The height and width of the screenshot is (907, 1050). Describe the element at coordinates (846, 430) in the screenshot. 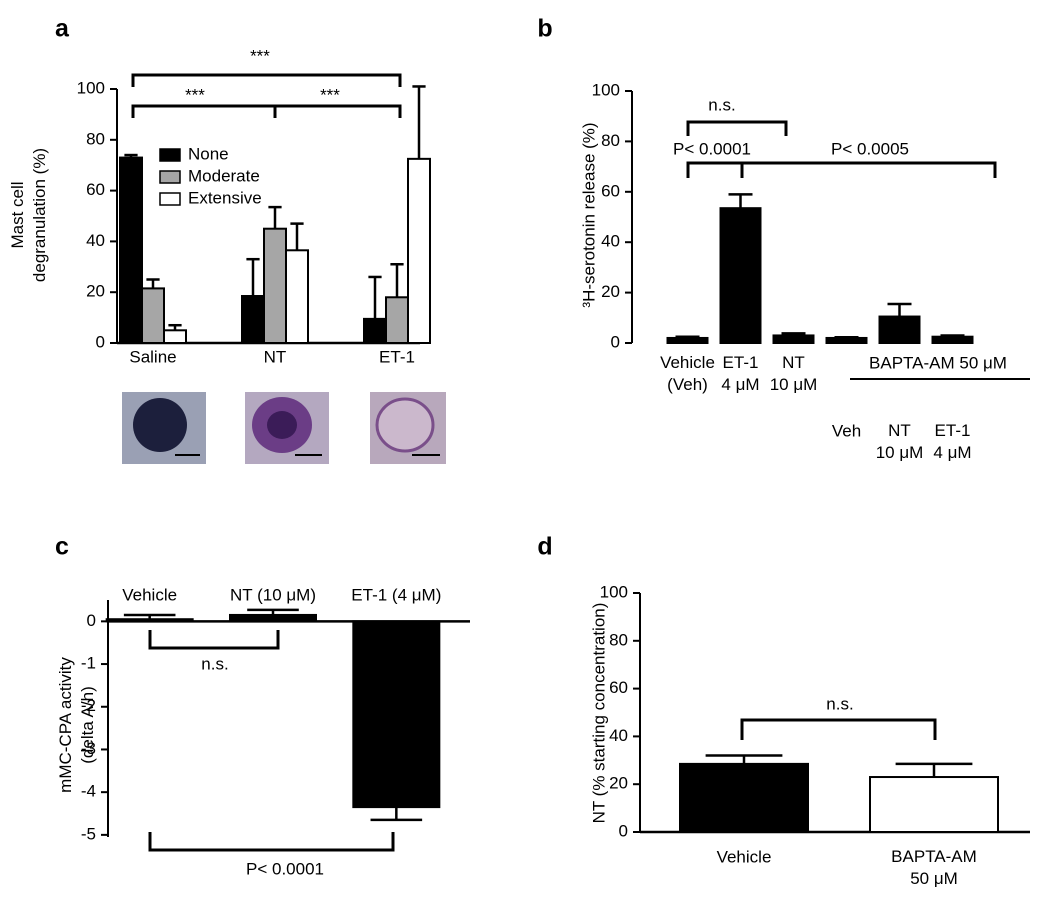

I see `x-tick-label: Veh` at that location.